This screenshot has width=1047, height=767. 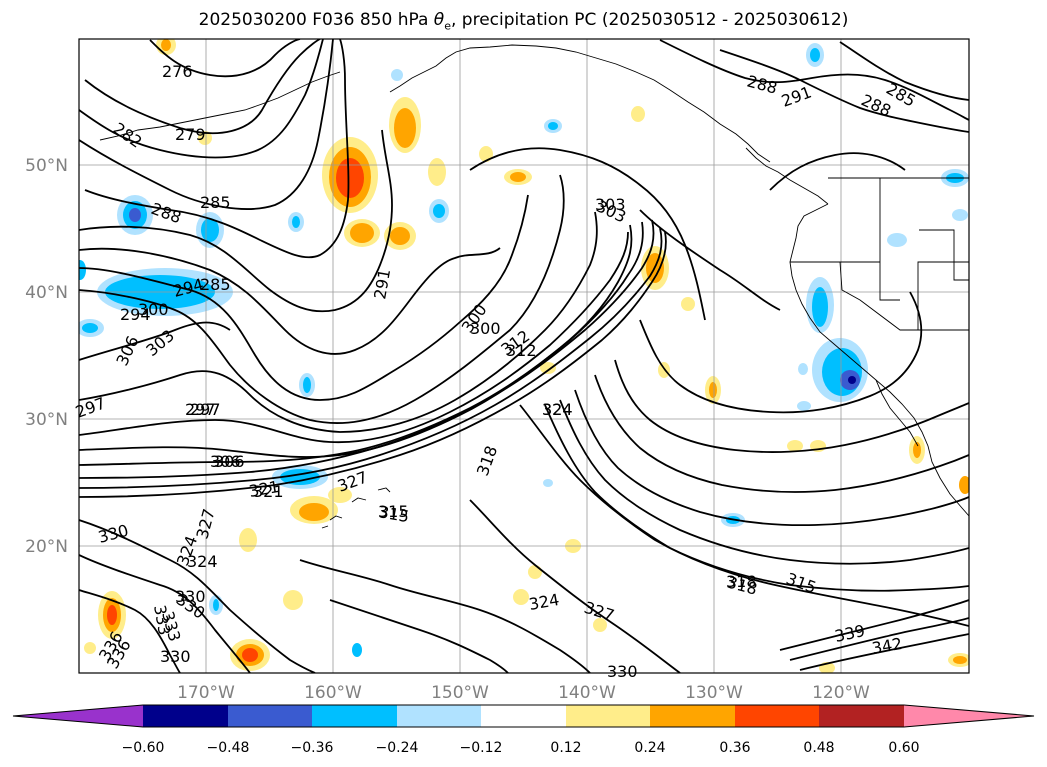 What do you see at coordinates (903, 748) in the screenshot?
I see `colorbar-tick-label: 0.60` at bounding box center [903, 748].